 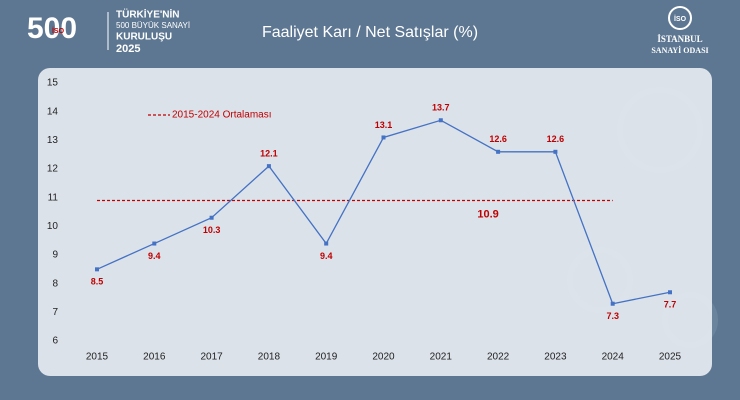 I want to click on y-tick-label: 6, so click(x=55, y=341).